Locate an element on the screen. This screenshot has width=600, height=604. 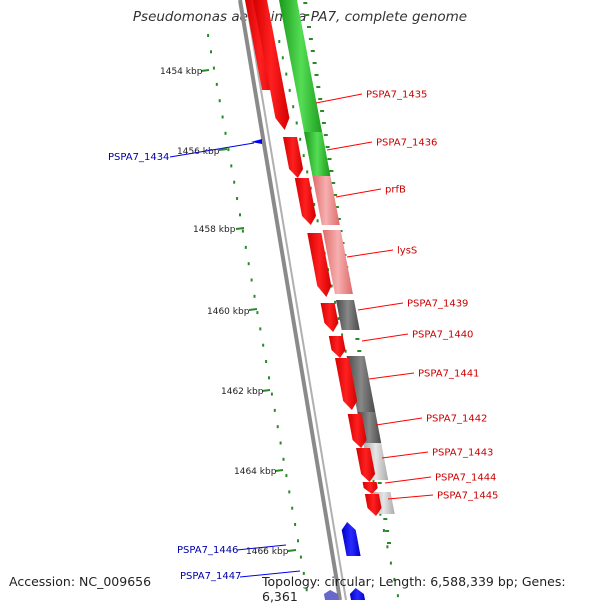
kbp-tick-label: 1454 kbp is located at coordinates (181, 72).